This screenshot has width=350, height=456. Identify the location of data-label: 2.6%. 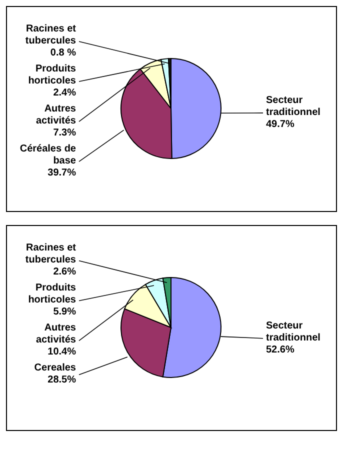
(64, 272).